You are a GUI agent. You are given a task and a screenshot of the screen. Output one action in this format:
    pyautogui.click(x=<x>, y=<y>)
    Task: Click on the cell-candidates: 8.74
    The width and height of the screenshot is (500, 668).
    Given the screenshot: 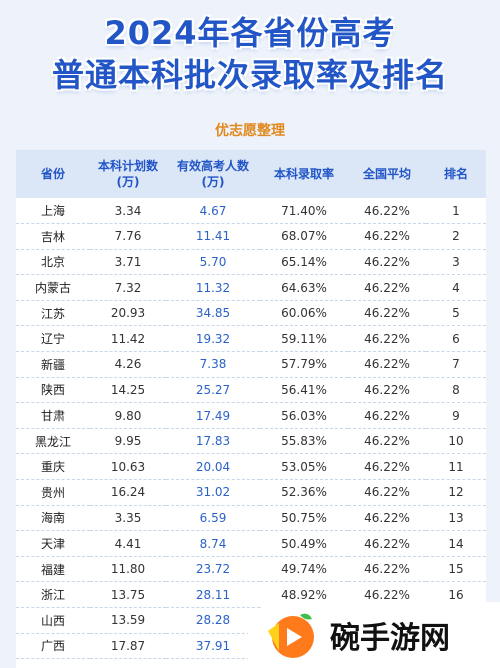 What is the action you would take?
    pyautogui.click(x=213, y=543)
    